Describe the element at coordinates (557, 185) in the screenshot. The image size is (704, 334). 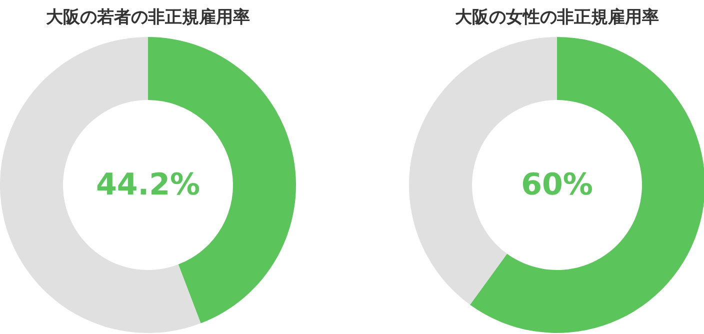
I see `text: 60%` at that location.